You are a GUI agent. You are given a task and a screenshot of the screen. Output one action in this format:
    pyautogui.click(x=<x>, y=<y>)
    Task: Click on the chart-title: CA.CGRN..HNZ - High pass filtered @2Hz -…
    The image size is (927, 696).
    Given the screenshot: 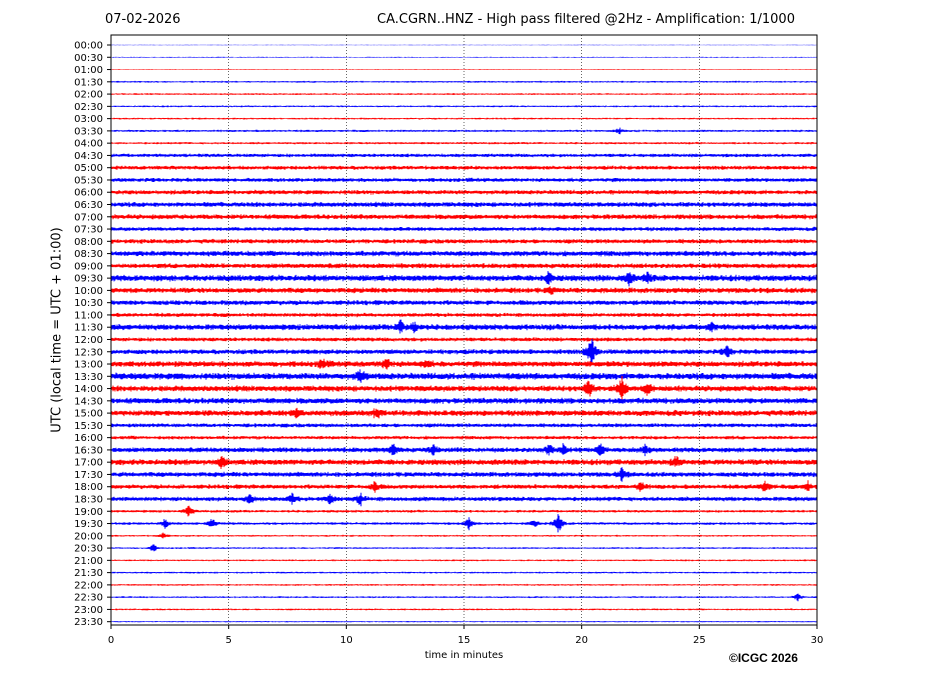 What is the action you would take?
    pyautogui.click(x=586, y=19)
    